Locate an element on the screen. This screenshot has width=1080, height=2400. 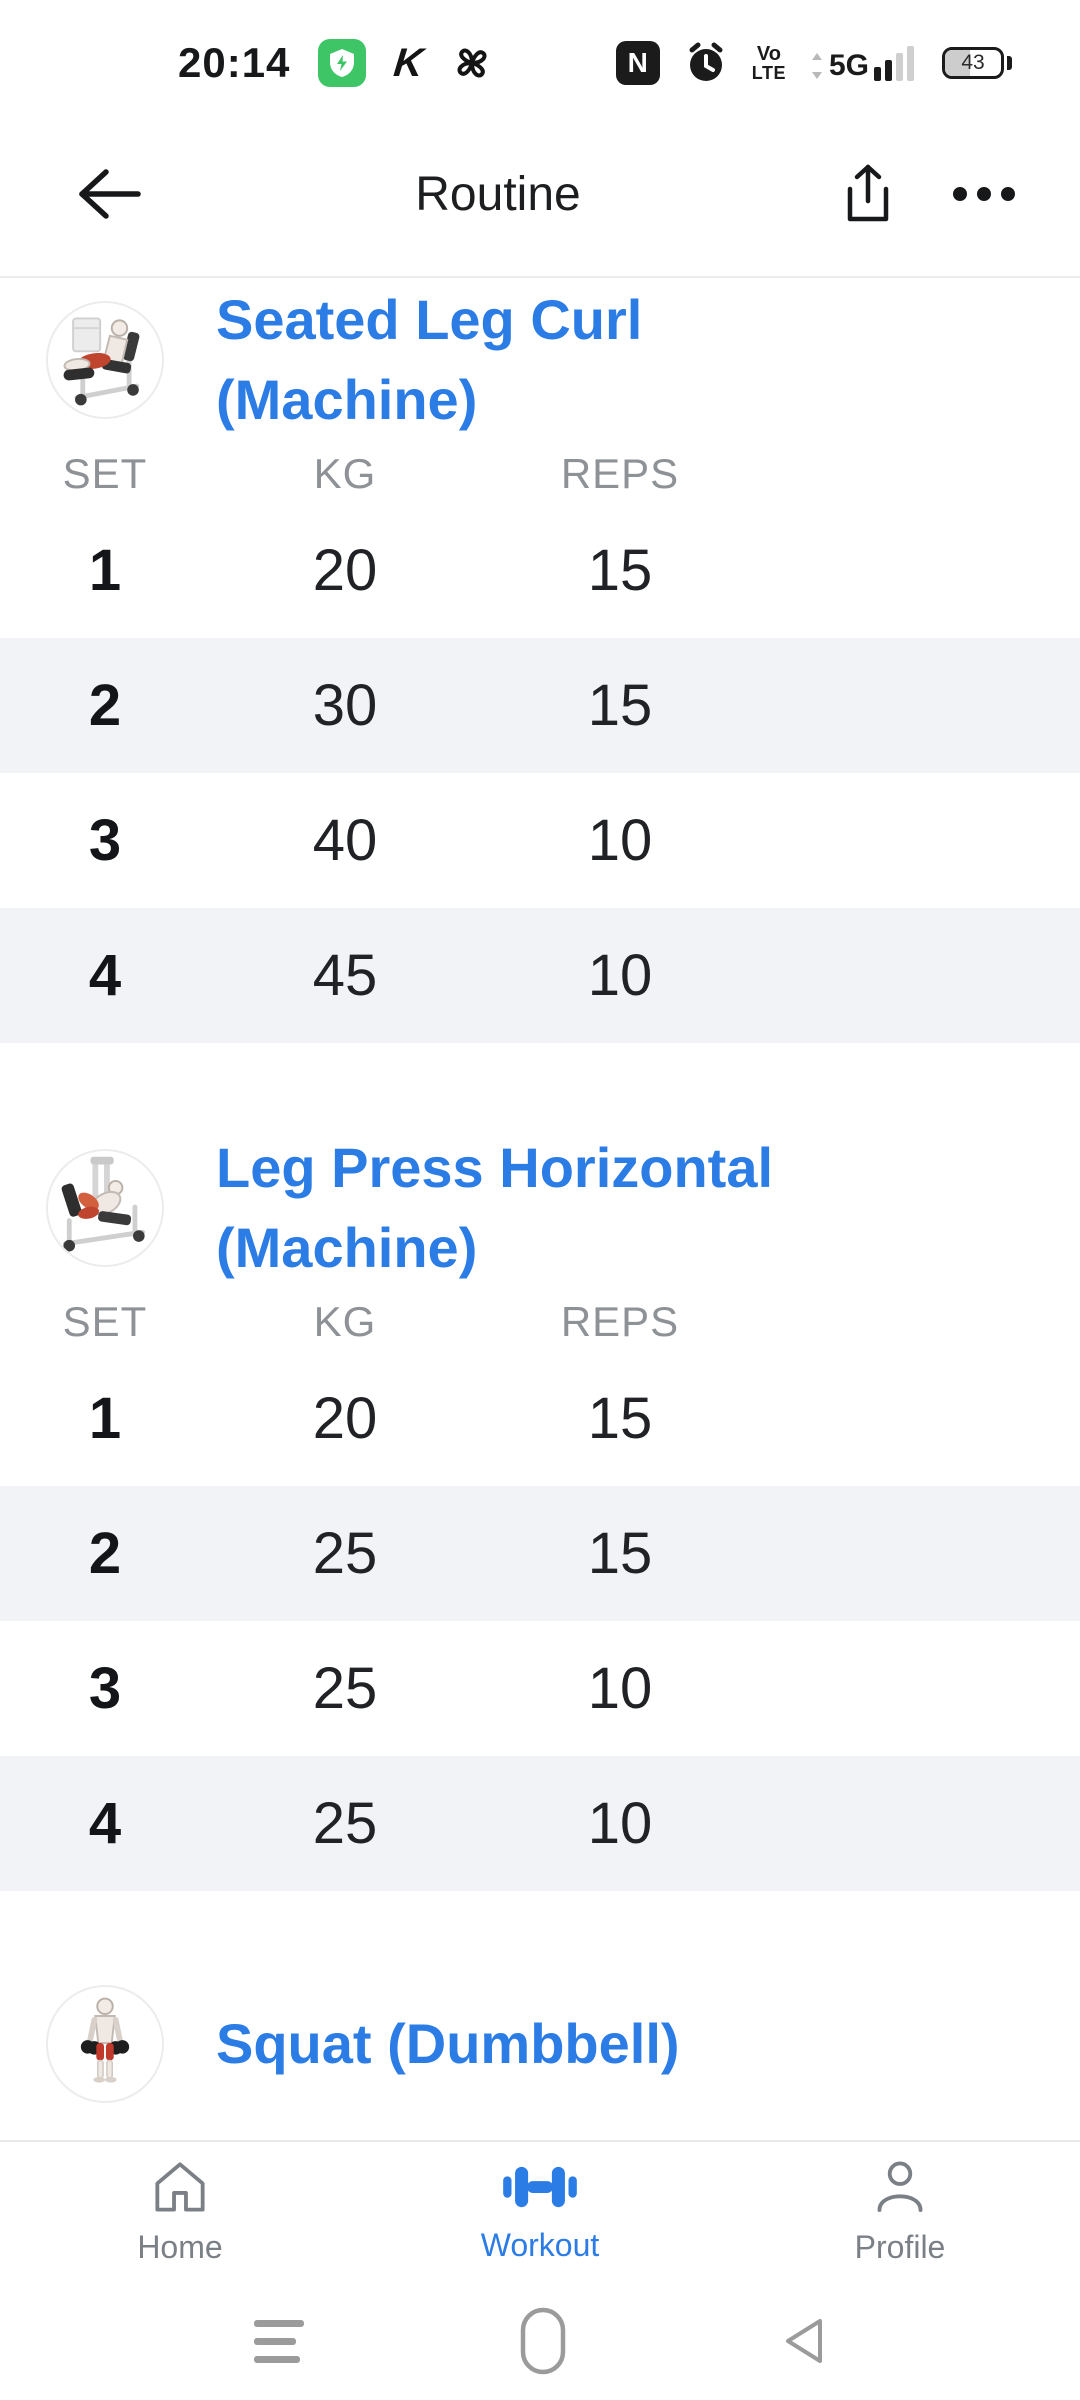
status-right-cluster: N Vo LTE 5G 43 is located at coordinates (813, 63).